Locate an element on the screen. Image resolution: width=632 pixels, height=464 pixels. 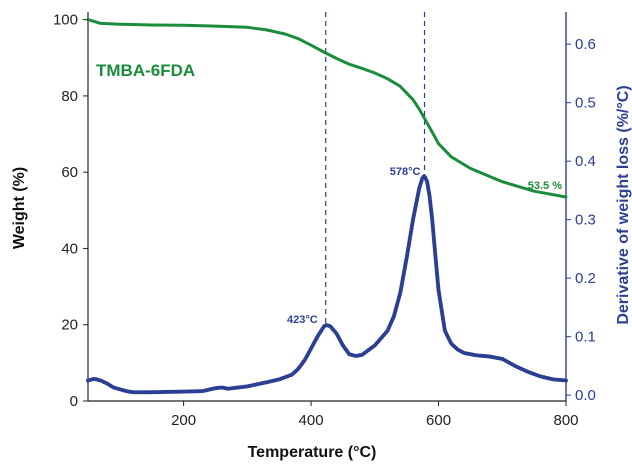
y-right-tick-label: 0.3 is located at coordinates (585, 220).